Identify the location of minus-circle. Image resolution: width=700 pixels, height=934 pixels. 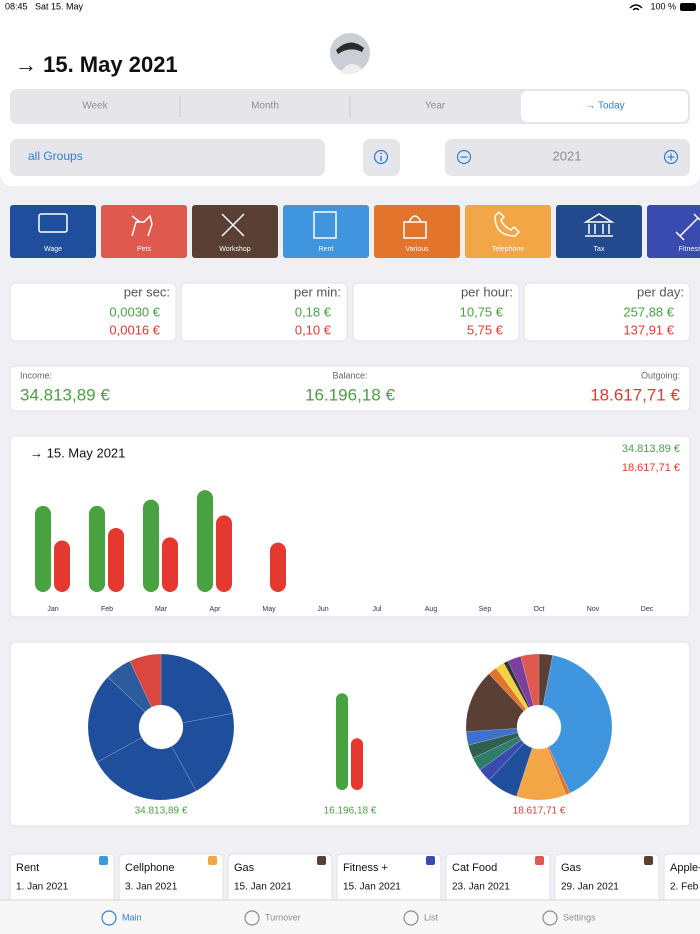
(464, 157).